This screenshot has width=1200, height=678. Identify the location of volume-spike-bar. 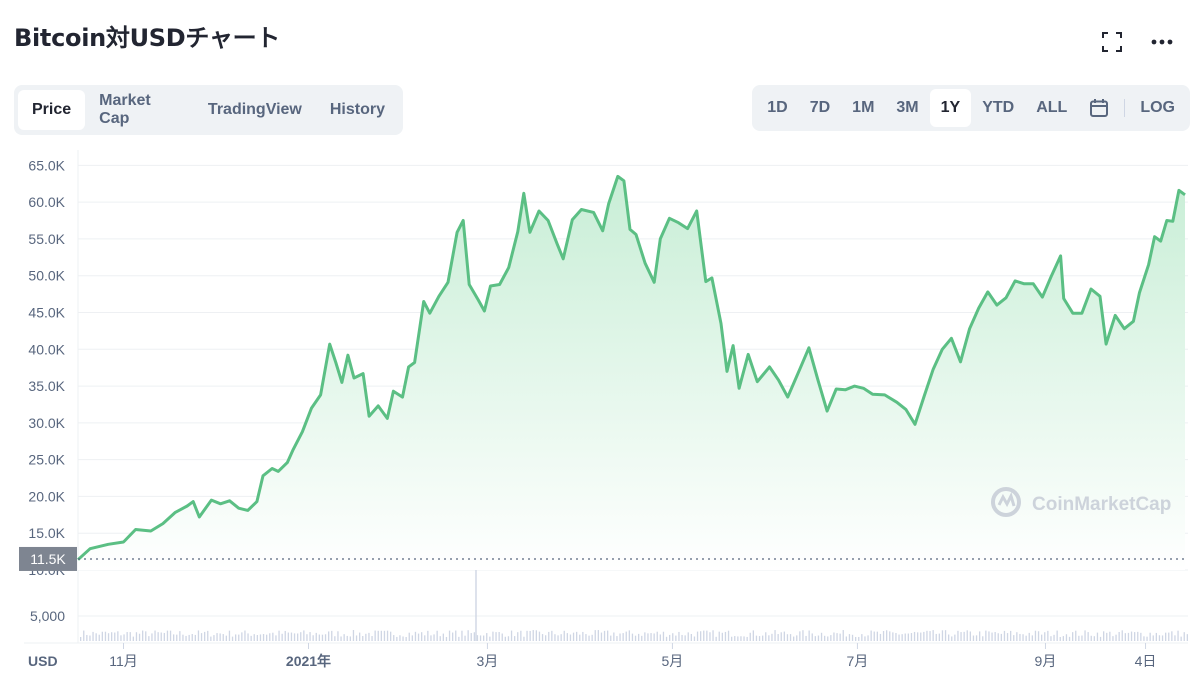
(476, 603).